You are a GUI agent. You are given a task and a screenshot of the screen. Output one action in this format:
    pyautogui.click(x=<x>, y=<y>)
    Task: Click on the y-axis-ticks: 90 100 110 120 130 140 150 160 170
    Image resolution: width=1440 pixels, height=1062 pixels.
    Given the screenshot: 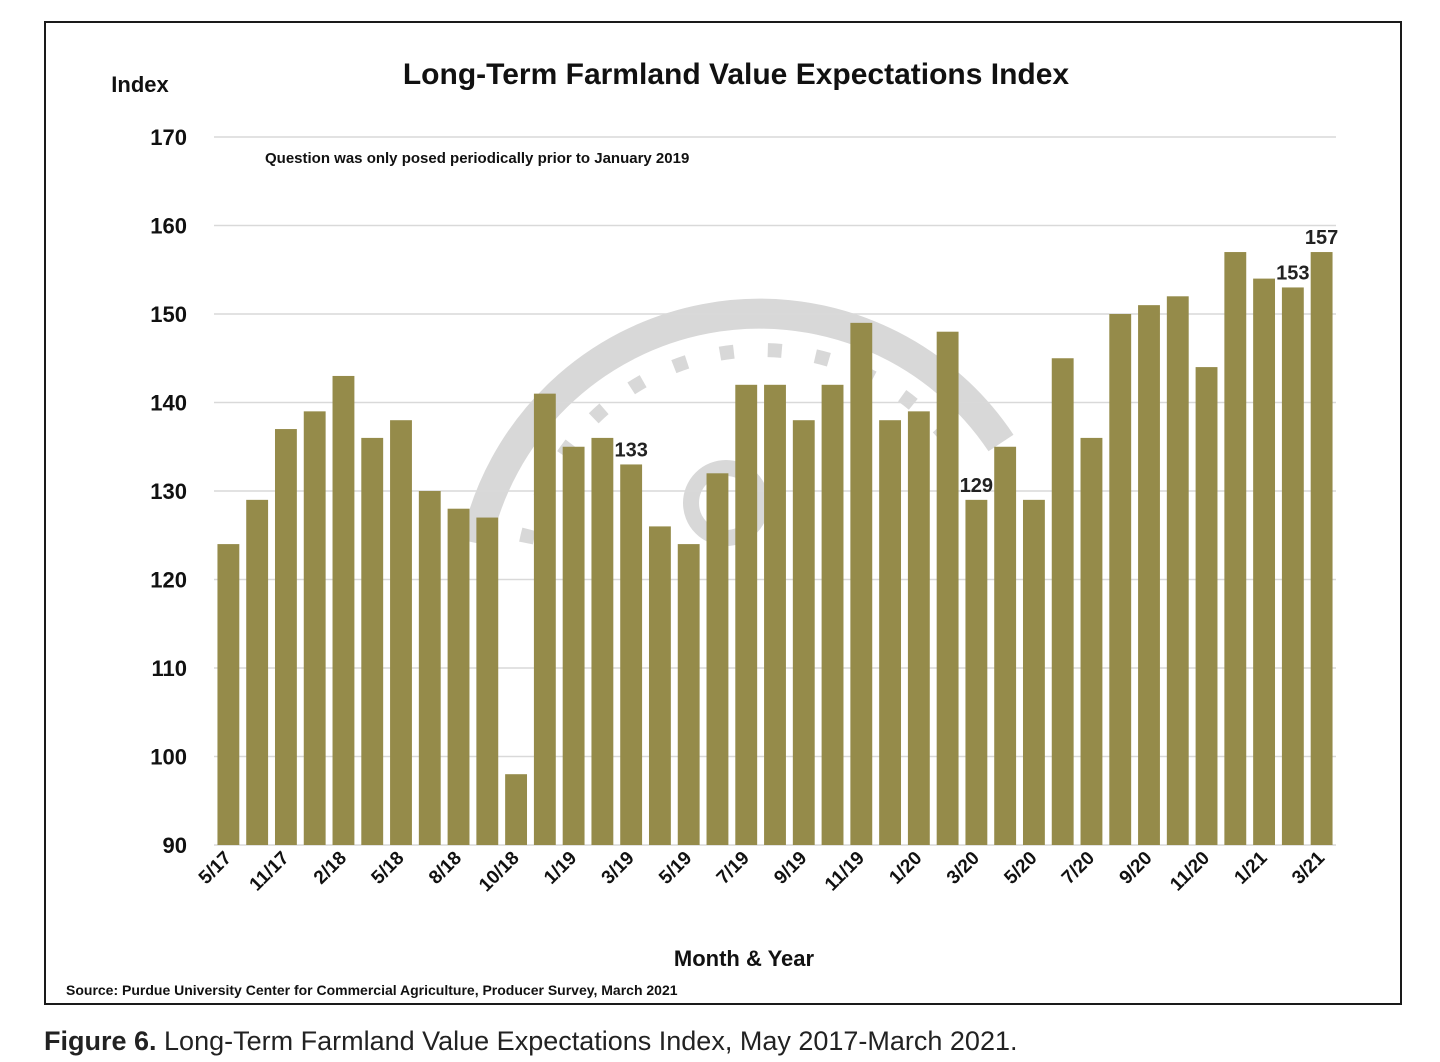 What is the action you would take?
    pyautogui.click(x=168, y=491)
    